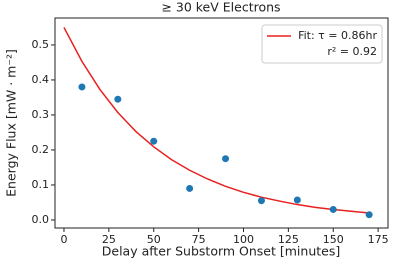 The width and height of the screenshot is (400, 262). I want to click on y-tick-label: 0.0, so click(41, 219).